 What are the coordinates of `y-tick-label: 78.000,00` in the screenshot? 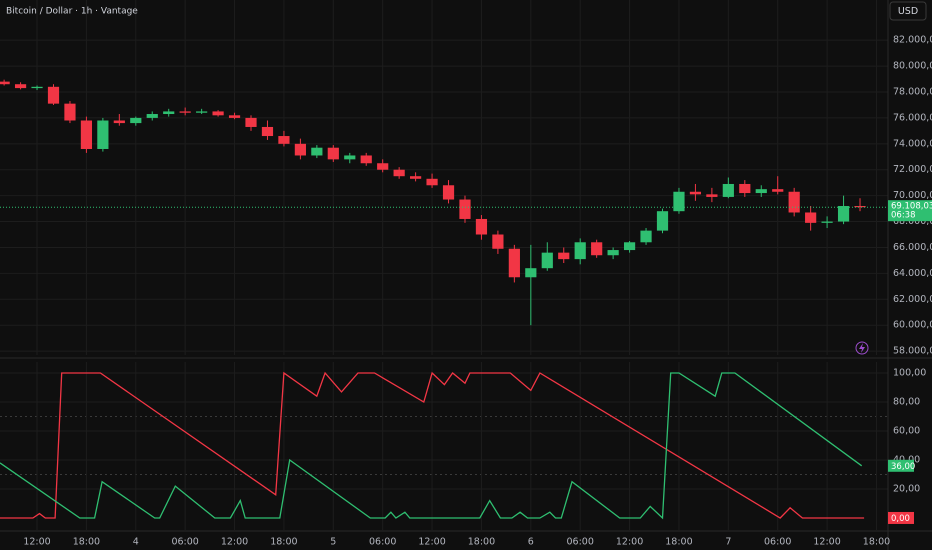 It's located at (912, 91).